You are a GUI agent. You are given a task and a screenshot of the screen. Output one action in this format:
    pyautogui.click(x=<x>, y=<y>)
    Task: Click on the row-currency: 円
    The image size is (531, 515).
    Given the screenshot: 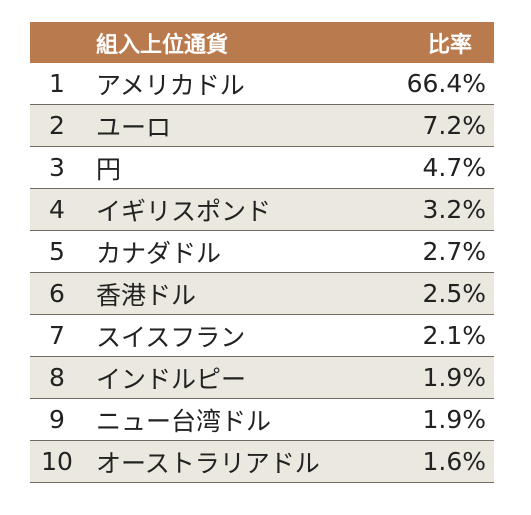 What is the action you would take?
    pyautogui.click(x=223, y=167)
    